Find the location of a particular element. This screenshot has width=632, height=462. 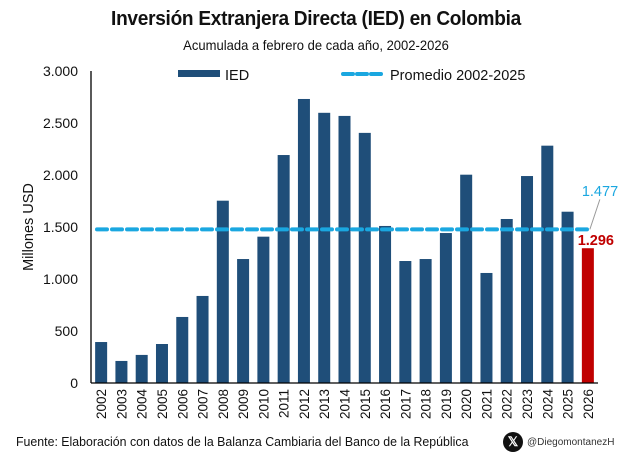

bar-2024 is located at coordinates (547, 264).